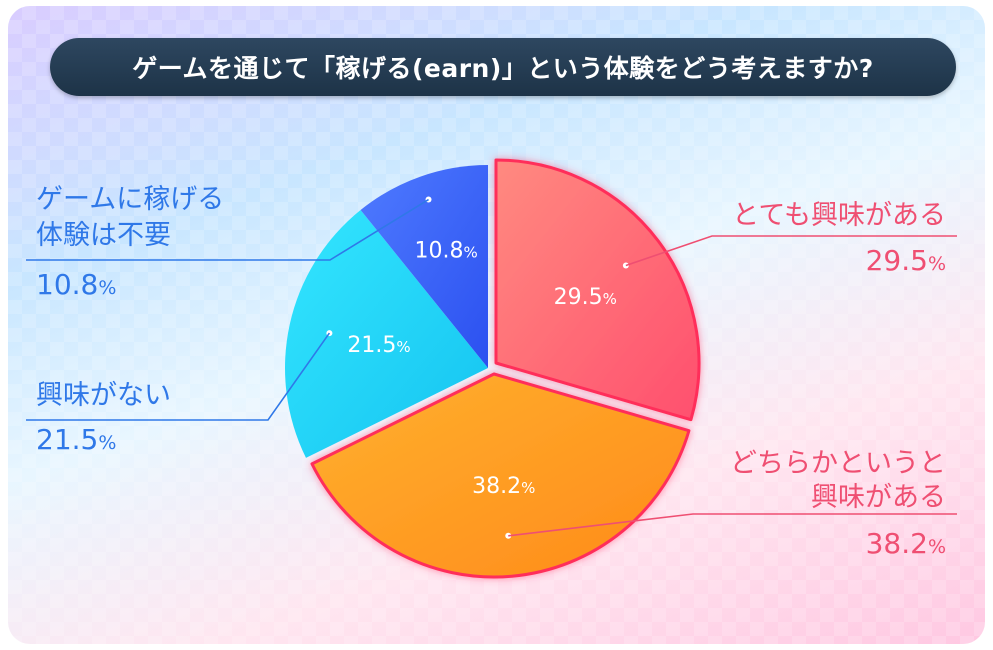 This screenshot has width=993, height=650. What do you see at coordinates (76, 439) in the screenshot?
I see `slice-percent-label: 21.5%` at bounding box center [76, 439].